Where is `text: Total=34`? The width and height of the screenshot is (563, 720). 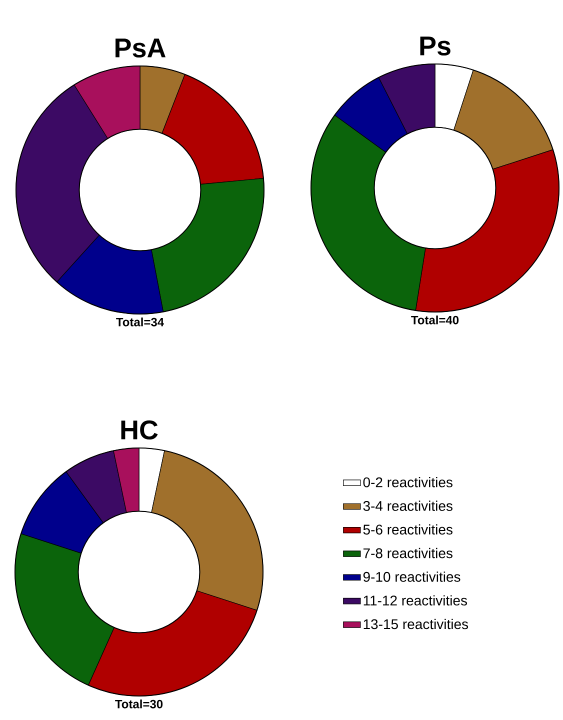 text: Total=34 is located at coordinates (140, 322).